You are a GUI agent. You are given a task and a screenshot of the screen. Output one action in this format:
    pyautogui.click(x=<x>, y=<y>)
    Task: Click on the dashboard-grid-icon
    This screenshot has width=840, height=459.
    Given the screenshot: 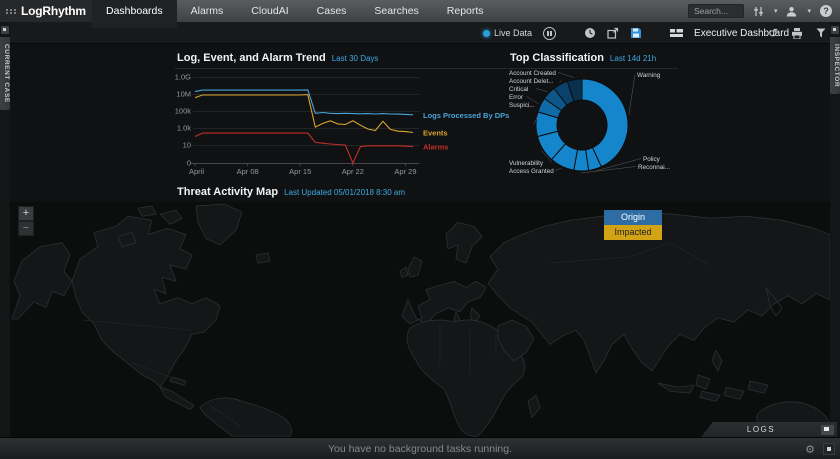 What is the action you would take?
    pyautogui.click(x=677, y=33)
    